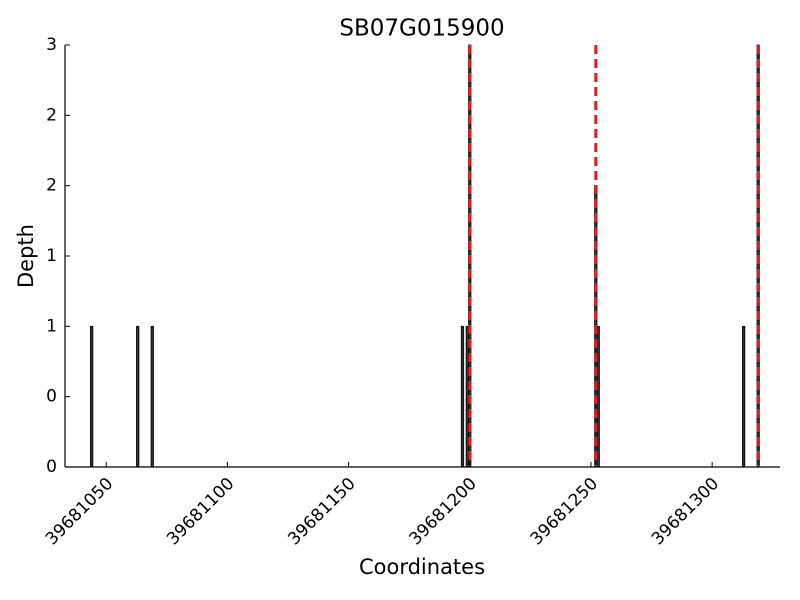 Image resolution: width=800 pixels, height=600 pixels. I want to click on x-axis-label: Coordinates, so click(422, 567).